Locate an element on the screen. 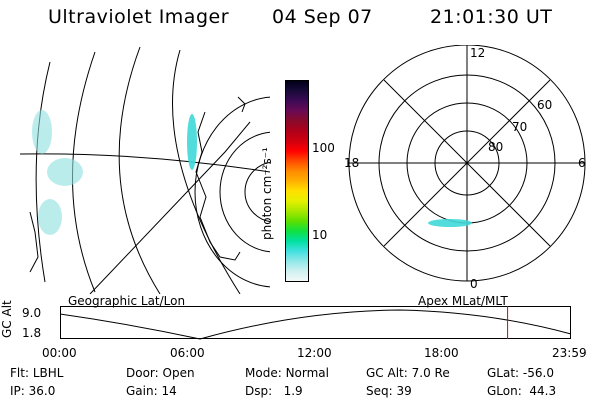 The width and height of the screenshot is (600, 400). status-dsp: Dsp: 1.9 is located at coordinates (274, 391).